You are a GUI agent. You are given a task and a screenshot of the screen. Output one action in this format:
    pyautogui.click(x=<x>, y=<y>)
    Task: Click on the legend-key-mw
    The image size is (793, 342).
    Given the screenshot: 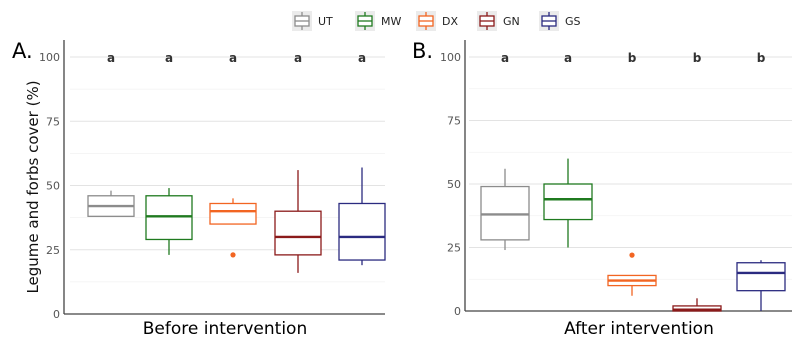 What is the action you would take?
    pyautogui.click(x=365, y=21)
    